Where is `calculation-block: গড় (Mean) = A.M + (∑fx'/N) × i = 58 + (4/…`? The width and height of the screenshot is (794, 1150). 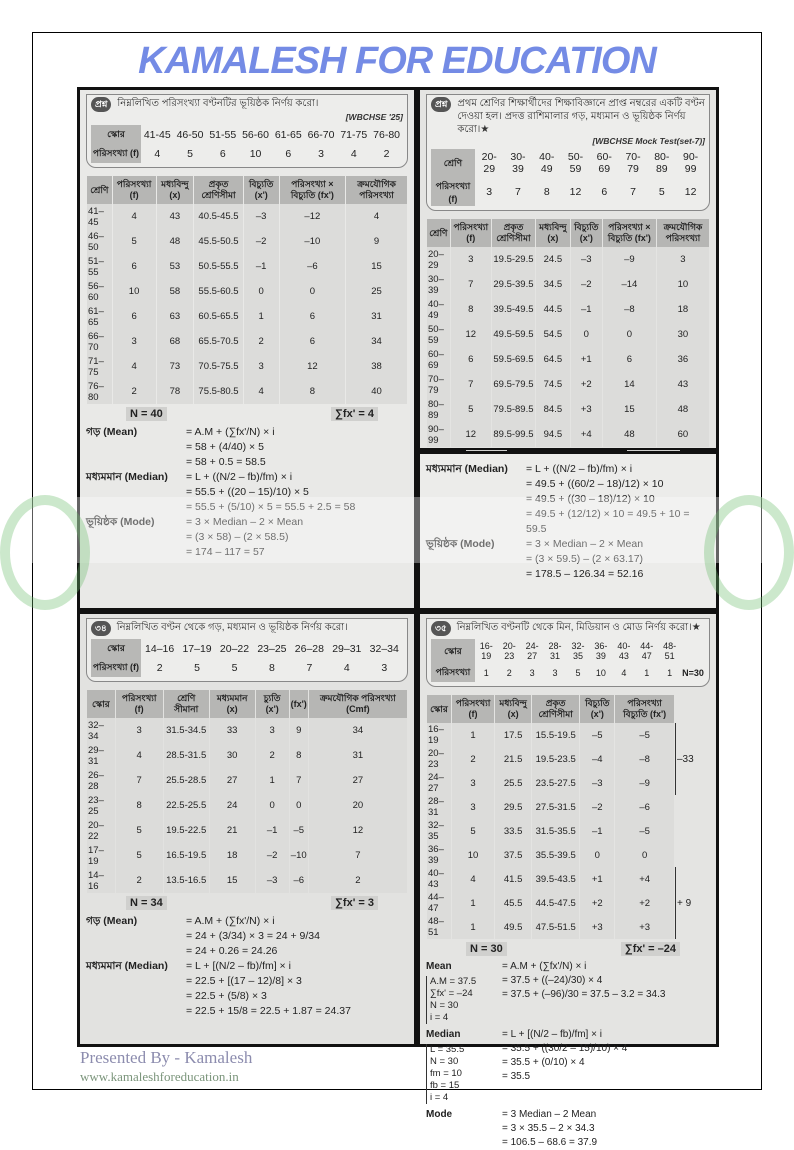
calculation-block: গড় (Mean) = A.M + (∑fx'/N) × i = 58 + (4/… is located at coordinates (247, 492).